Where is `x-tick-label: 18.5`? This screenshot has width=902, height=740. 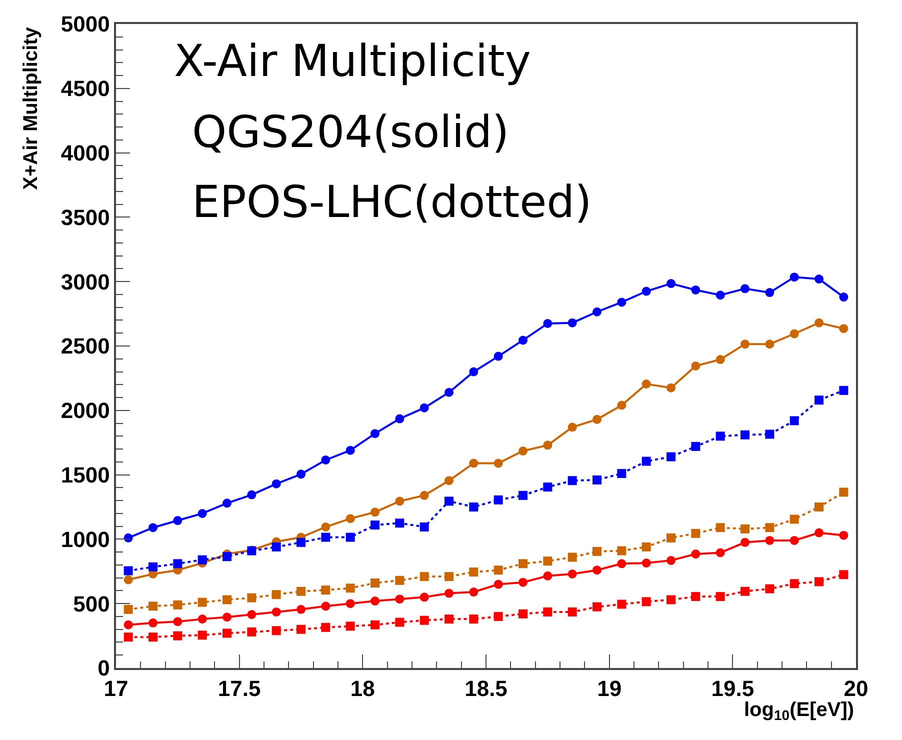
x-tick-label: 18.5 is located at coordinates (486, 689).